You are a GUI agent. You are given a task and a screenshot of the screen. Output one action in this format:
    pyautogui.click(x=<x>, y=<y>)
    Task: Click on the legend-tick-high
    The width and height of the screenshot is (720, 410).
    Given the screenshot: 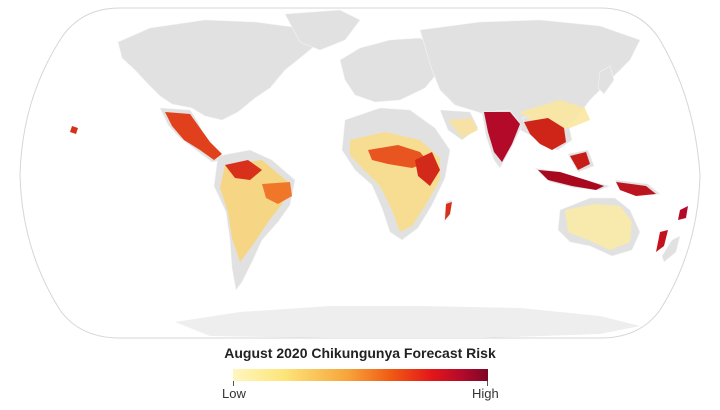 What is the action you would take?
    pyautogui.click(x=487, y=383)
    